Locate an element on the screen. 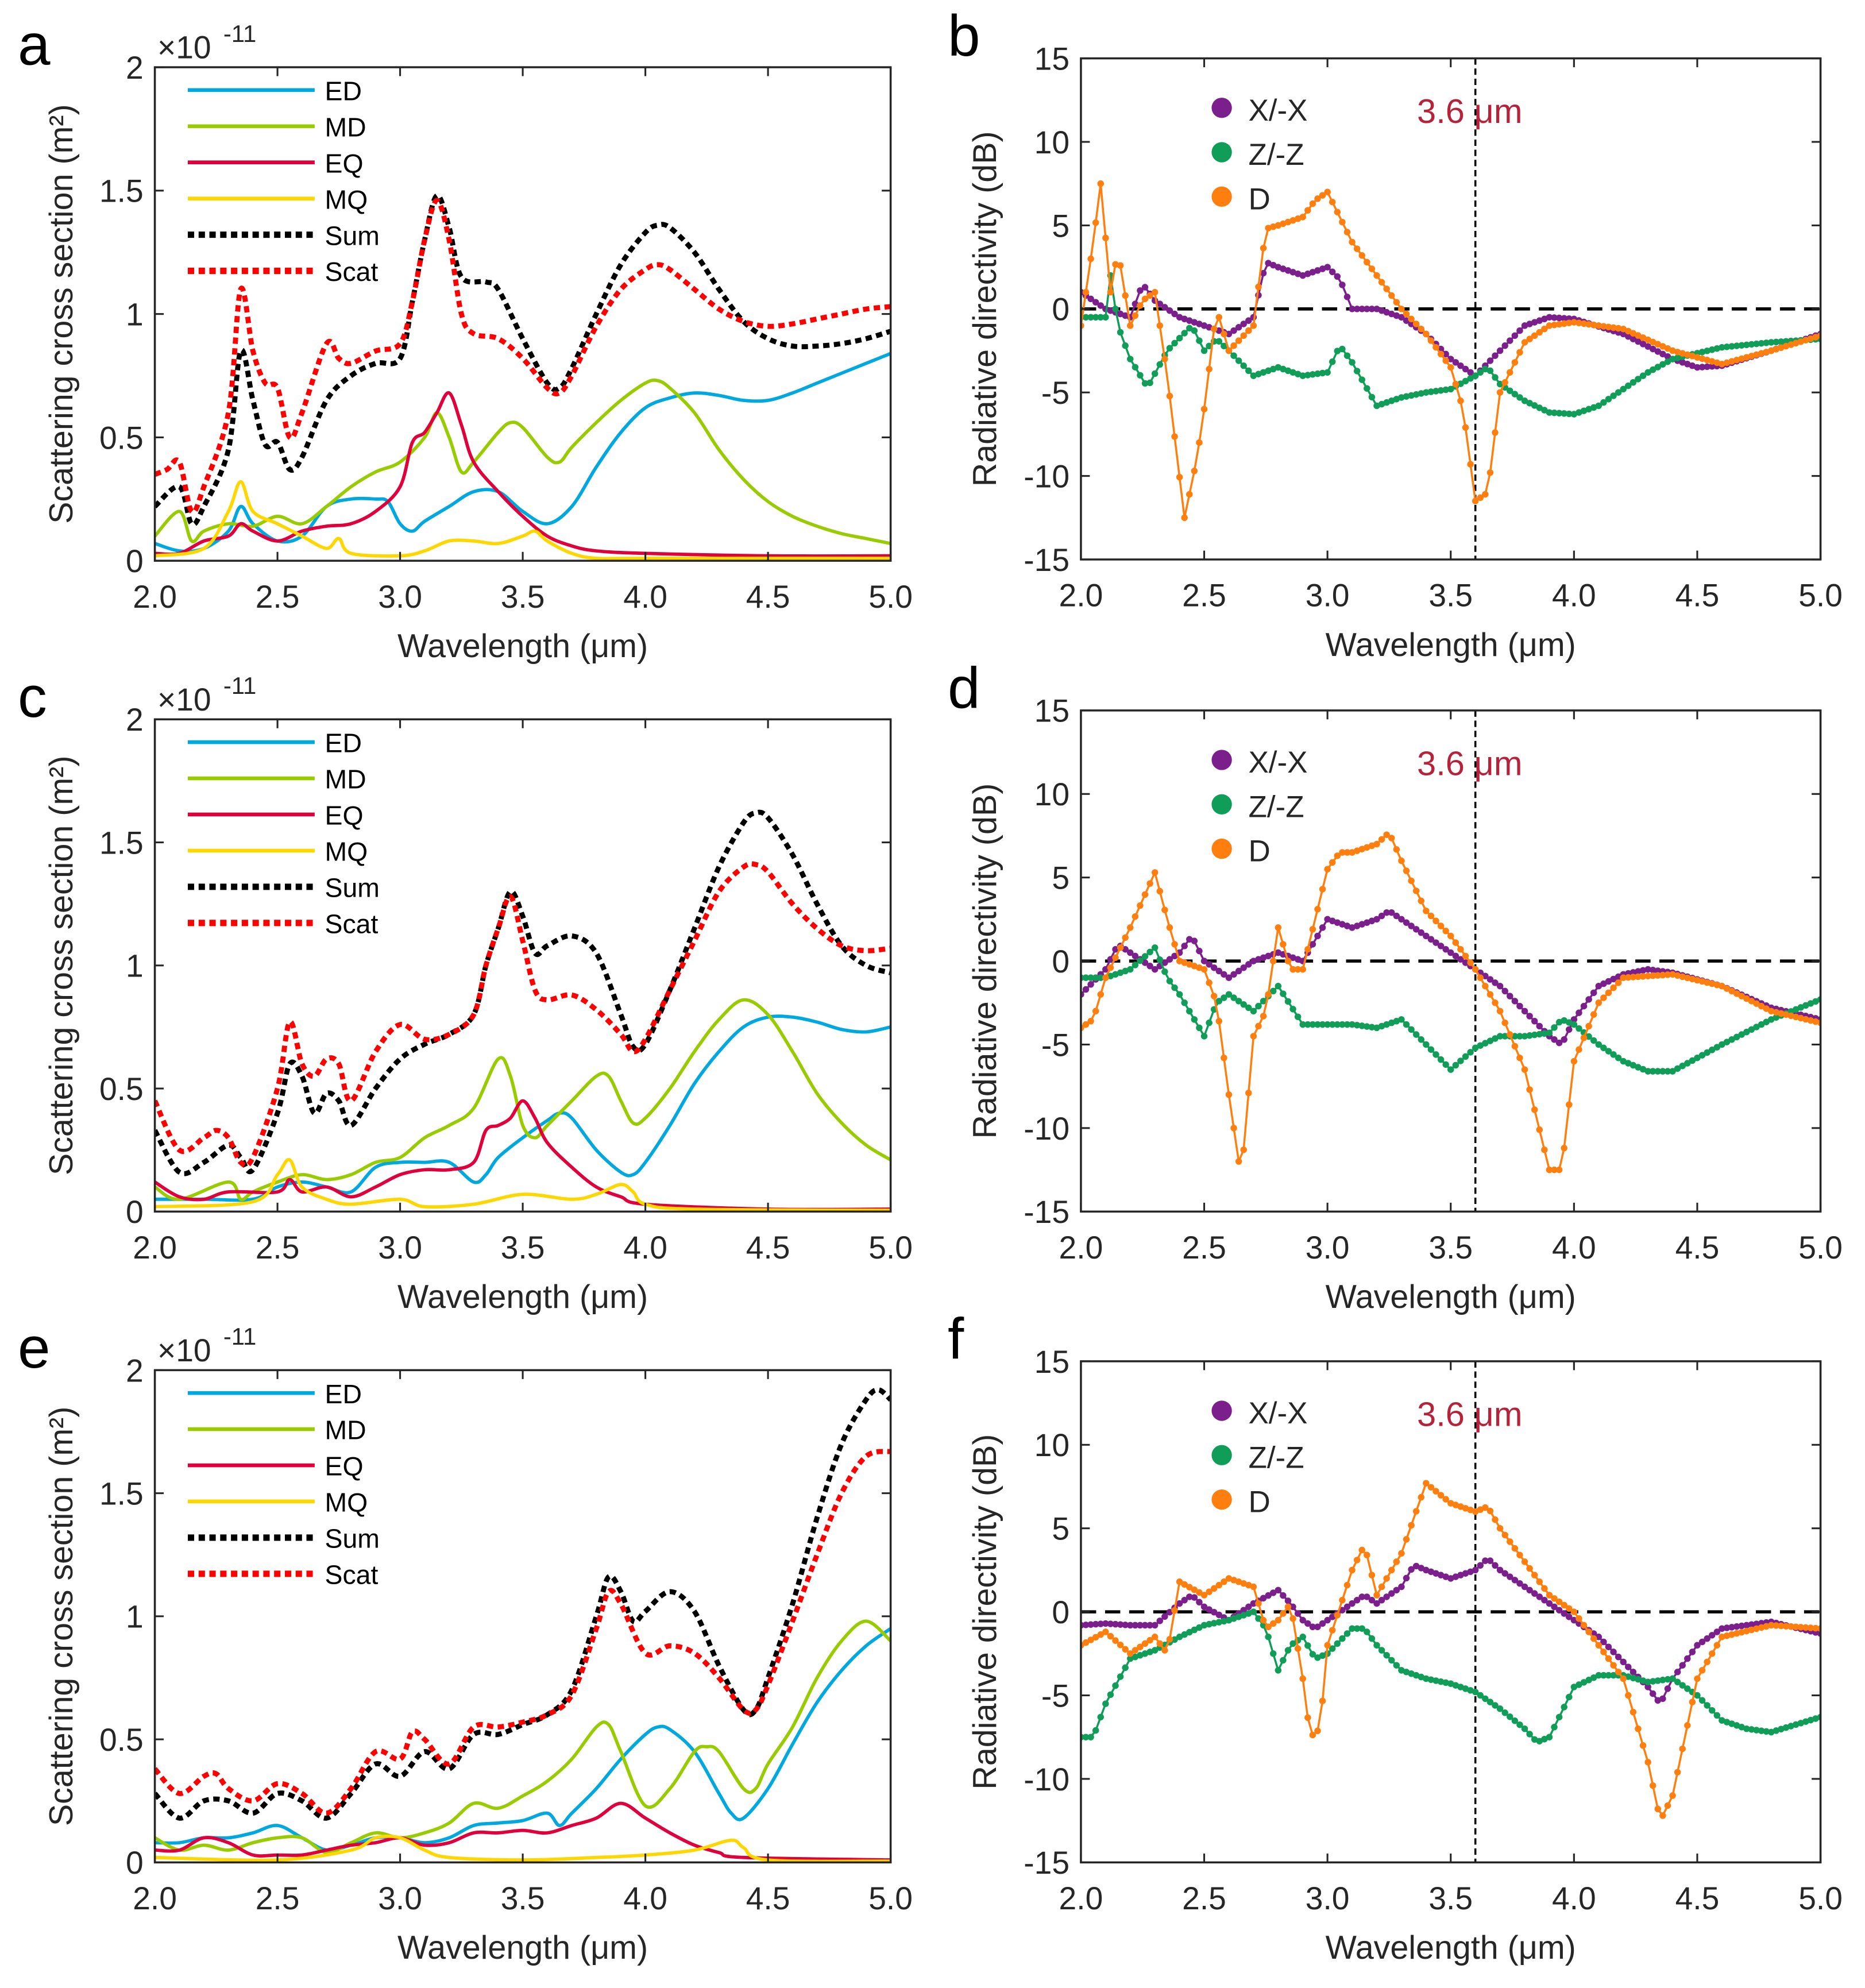  legend-label: Scat is located at coordinates (352, 272).